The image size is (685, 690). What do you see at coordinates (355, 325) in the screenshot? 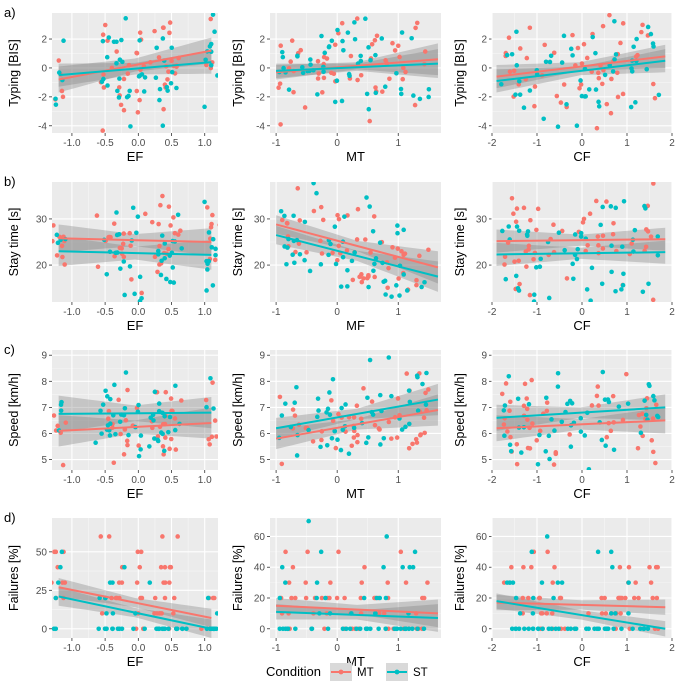
I see `x-axis-label: MF` at bounding box center [355, 325].